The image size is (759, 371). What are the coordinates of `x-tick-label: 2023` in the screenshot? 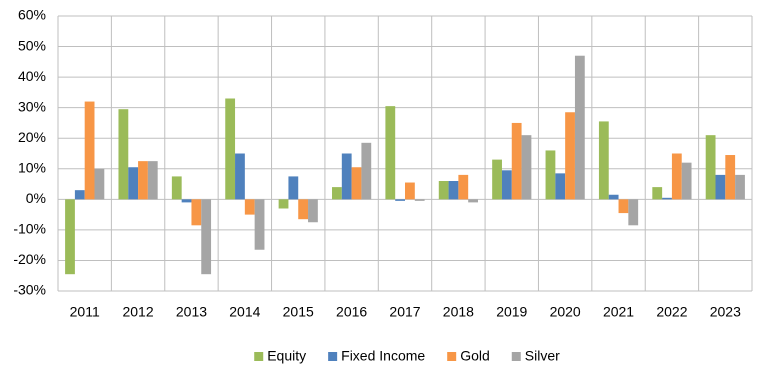 It's located at (725, 312).